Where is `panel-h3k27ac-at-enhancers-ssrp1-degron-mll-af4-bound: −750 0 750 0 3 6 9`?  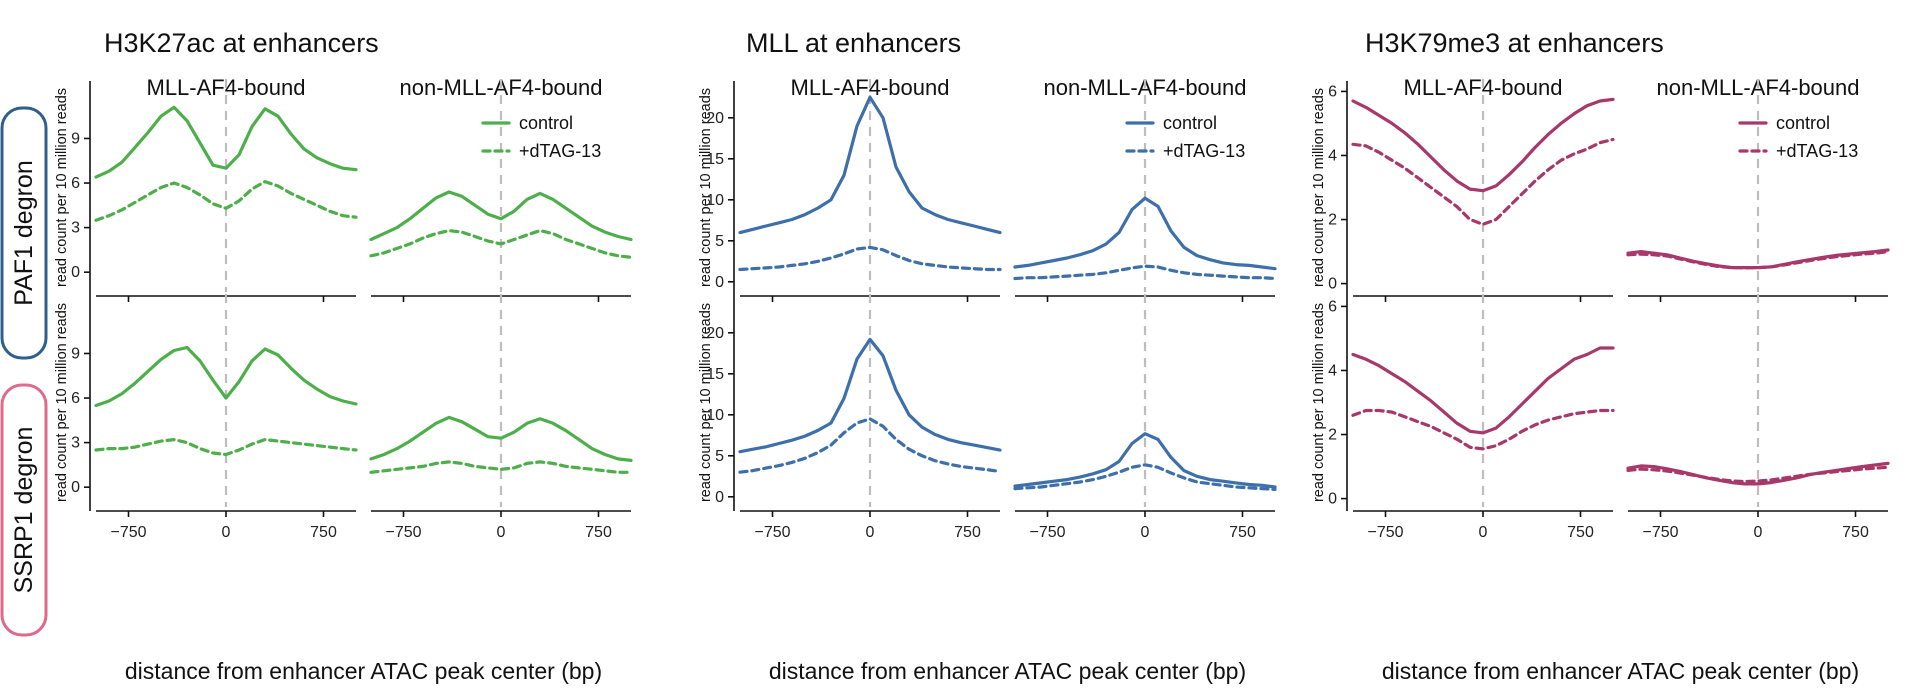
panel-h3k27ac-at-enhancers-ssrp1-degron-mll-af4-bound: −750 0 750 0 3 6 9 is located at coordinates (214, 417).